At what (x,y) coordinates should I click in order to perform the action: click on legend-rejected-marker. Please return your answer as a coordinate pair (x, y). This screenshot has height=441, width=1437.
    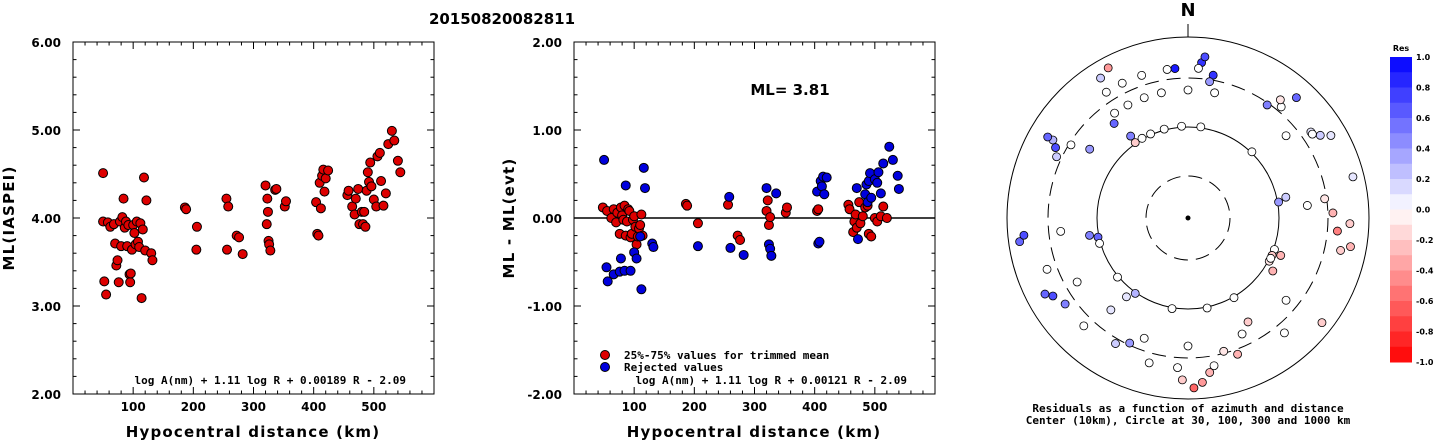
    Looking at the image, I should click on (605, 367).